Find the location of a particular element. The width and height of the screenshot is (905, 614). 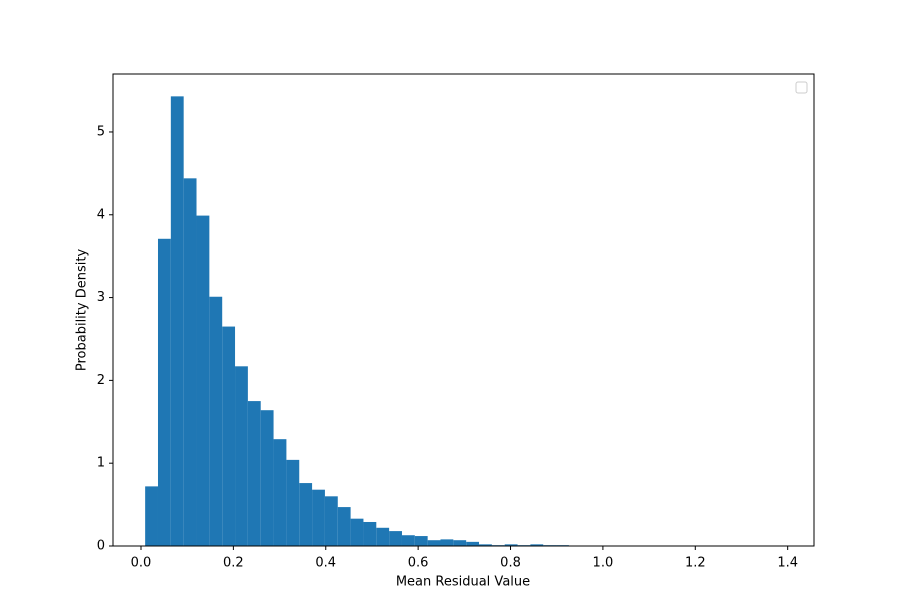

x-tick-label: 0.0 is located at coordinates (141, 563).